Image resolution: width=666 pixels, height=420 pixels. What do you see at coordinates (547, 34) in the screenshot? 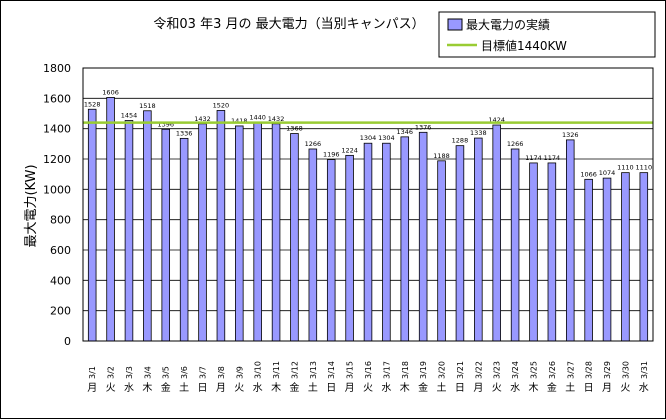
I see `legend-box` at bounding box center [547, 34].